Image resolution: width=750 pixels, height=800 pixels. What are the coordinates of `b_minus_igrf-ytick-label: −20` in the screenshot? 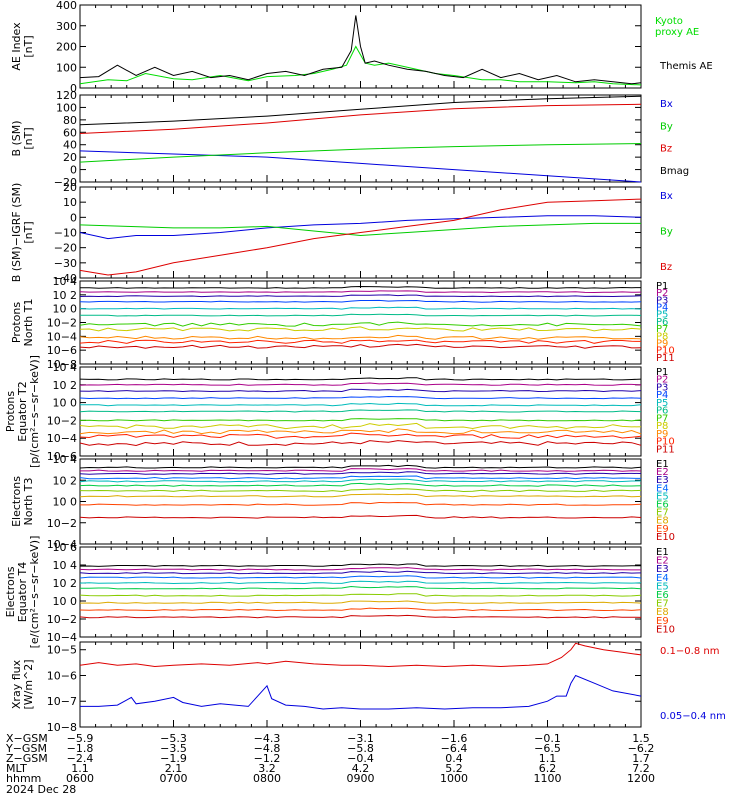 It's located at (65, 248).